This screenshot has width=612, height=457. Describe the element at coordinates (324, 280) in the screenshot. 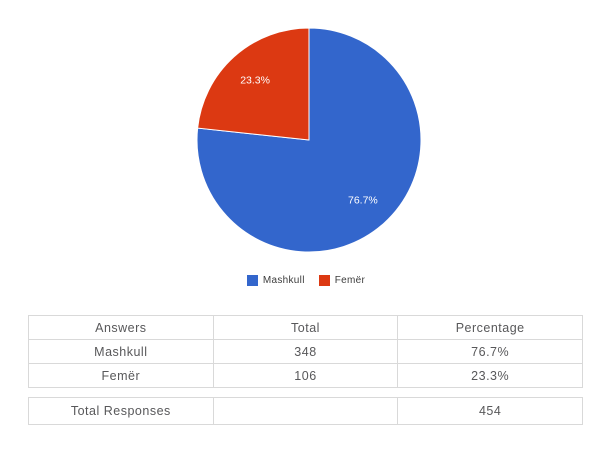

I see `legend-swatch-femer` at that location.